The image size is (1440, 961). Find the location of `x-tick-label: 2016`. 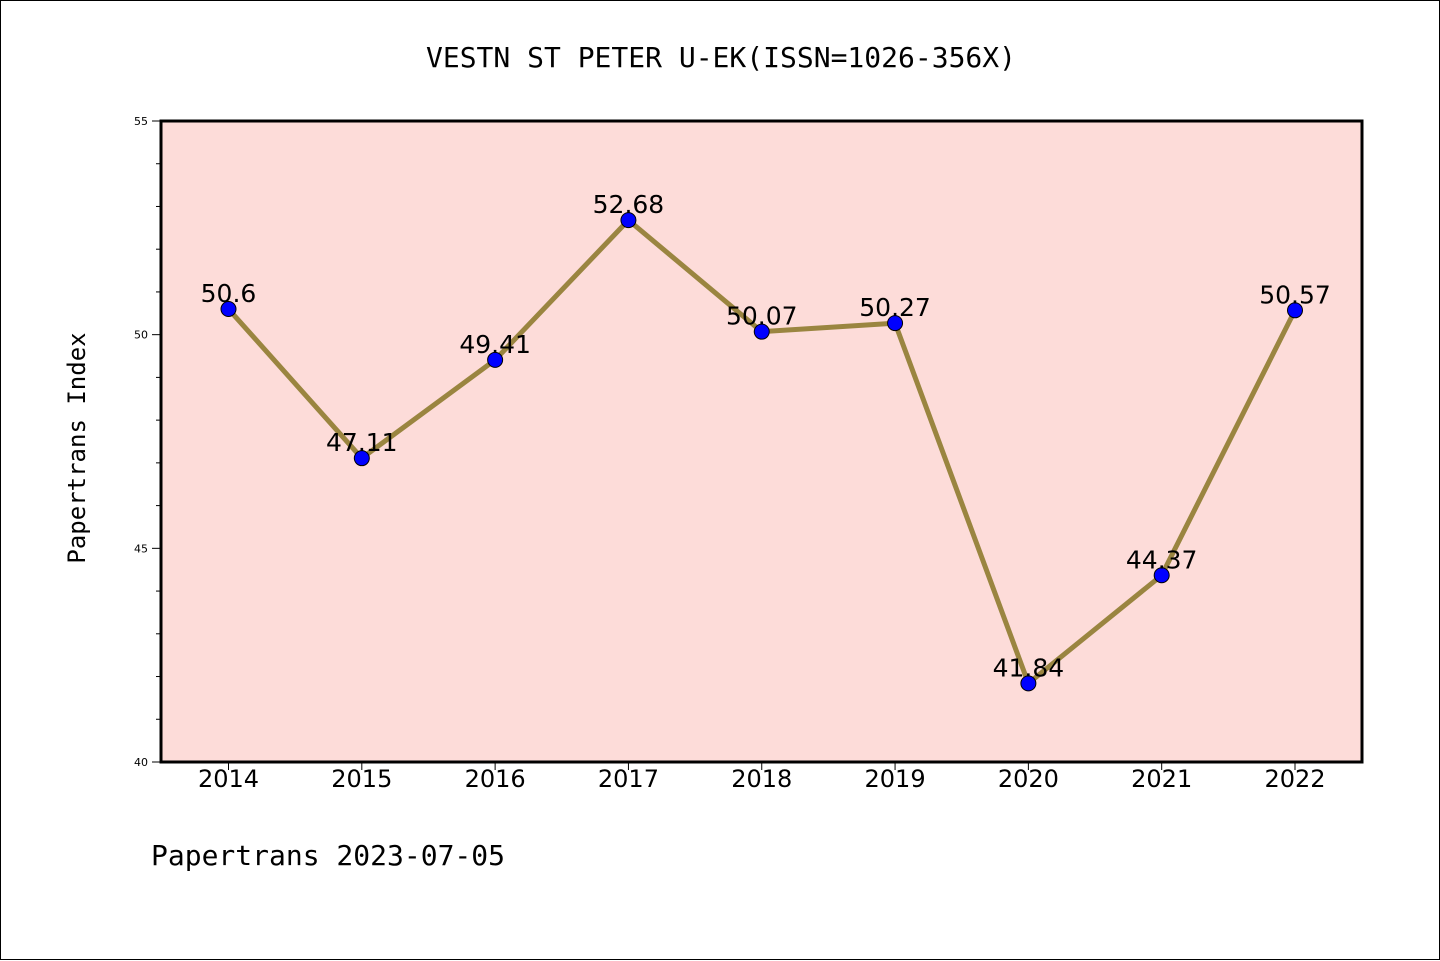

x-tick-label: 2016 is located at coordinates (495, 779).